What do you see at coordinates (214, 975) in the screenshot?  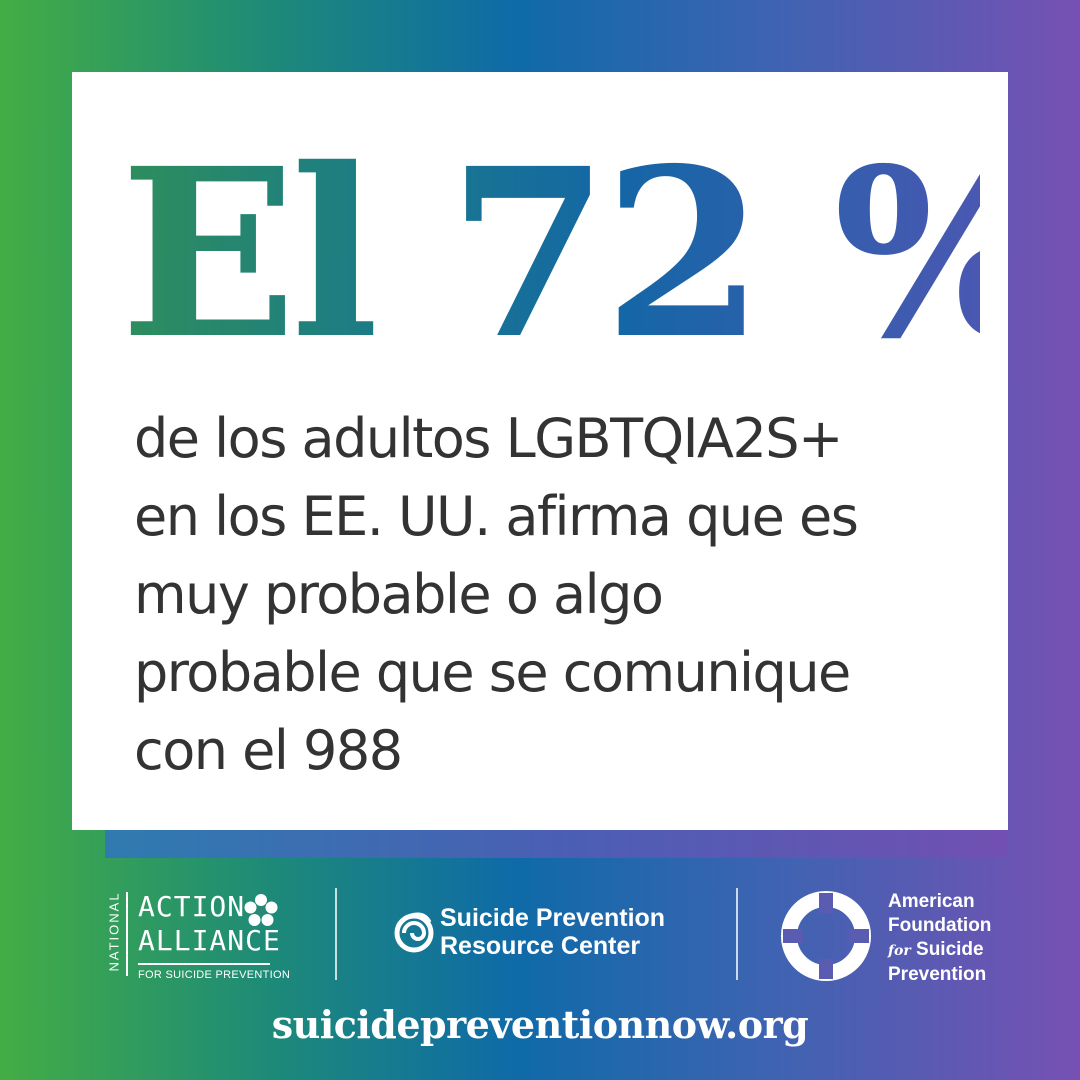 I see `action-alliance-tagline: FOR SUICIDE PREVENTION` at bounding box center [214, 975].